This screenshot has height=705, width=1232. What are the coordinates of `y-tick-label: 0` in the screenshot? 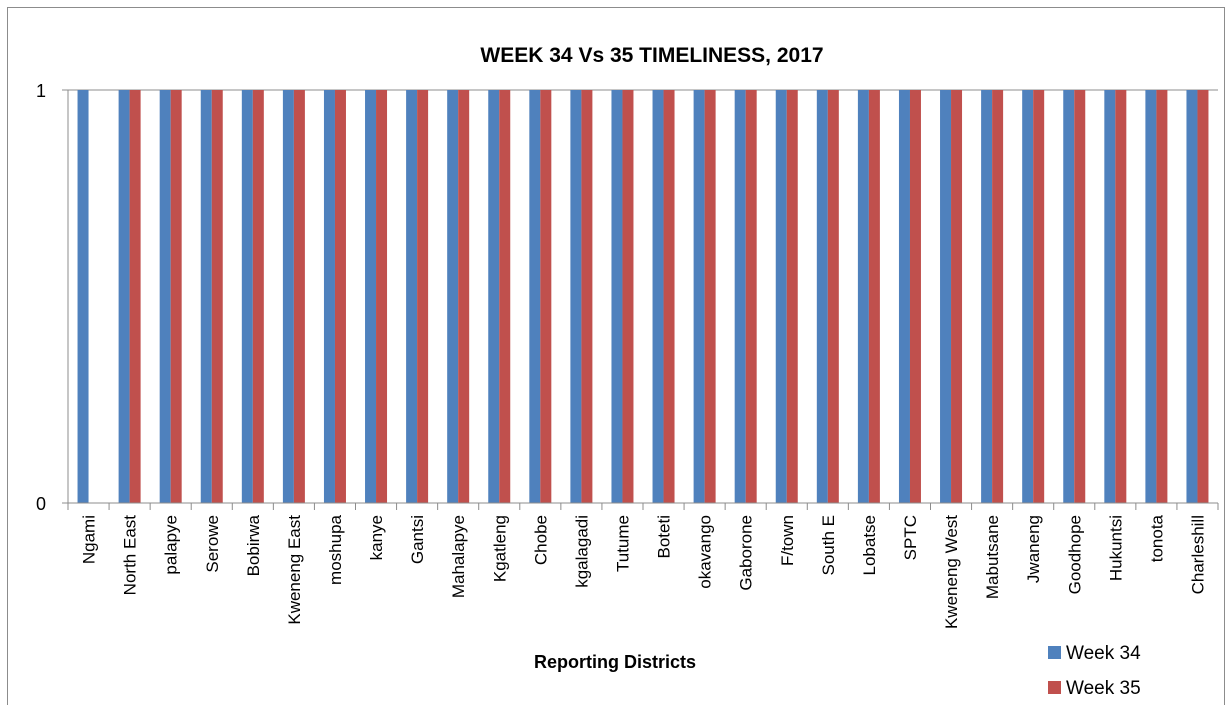 It's located at (41, 504).